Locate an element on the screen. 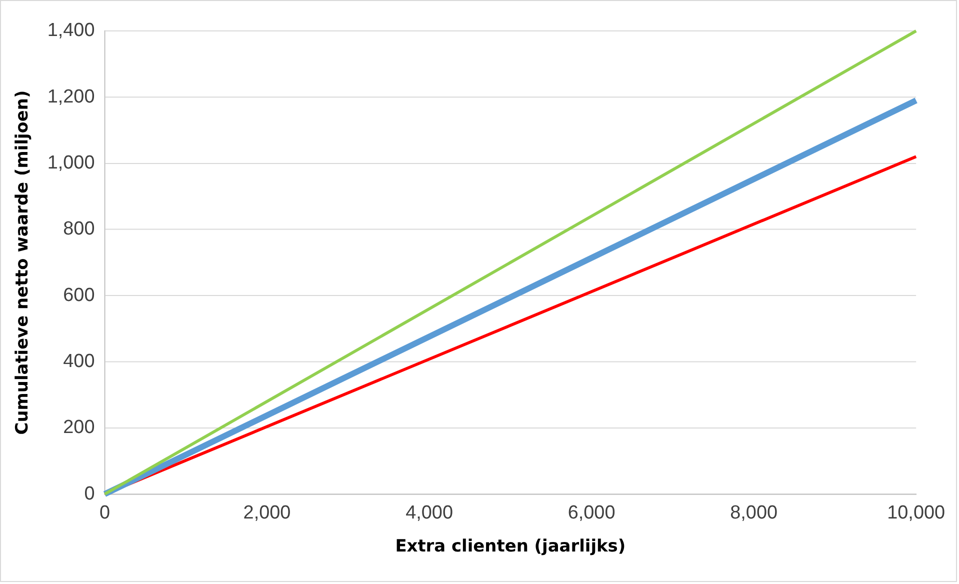 This screenshot has height=584, width=959. y-tick-label: 0 is located at coordinates (89, 493).